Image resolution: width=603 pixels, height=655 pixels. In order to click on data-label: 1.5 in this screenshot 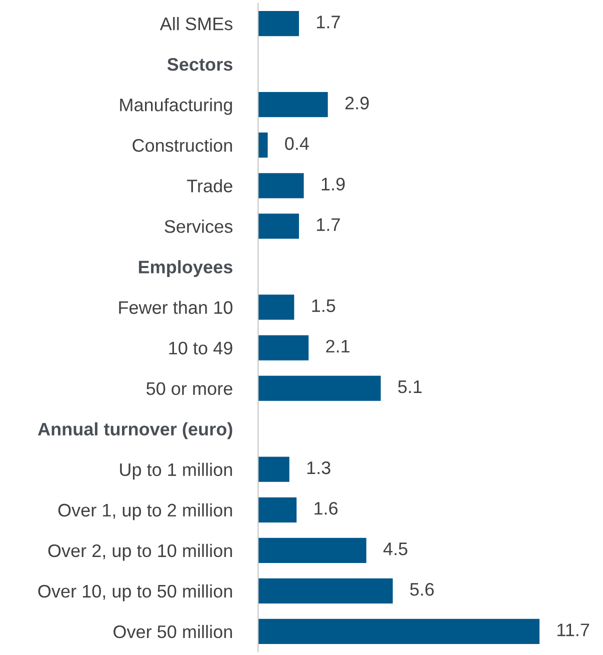, I will do `click(324, 305)`.